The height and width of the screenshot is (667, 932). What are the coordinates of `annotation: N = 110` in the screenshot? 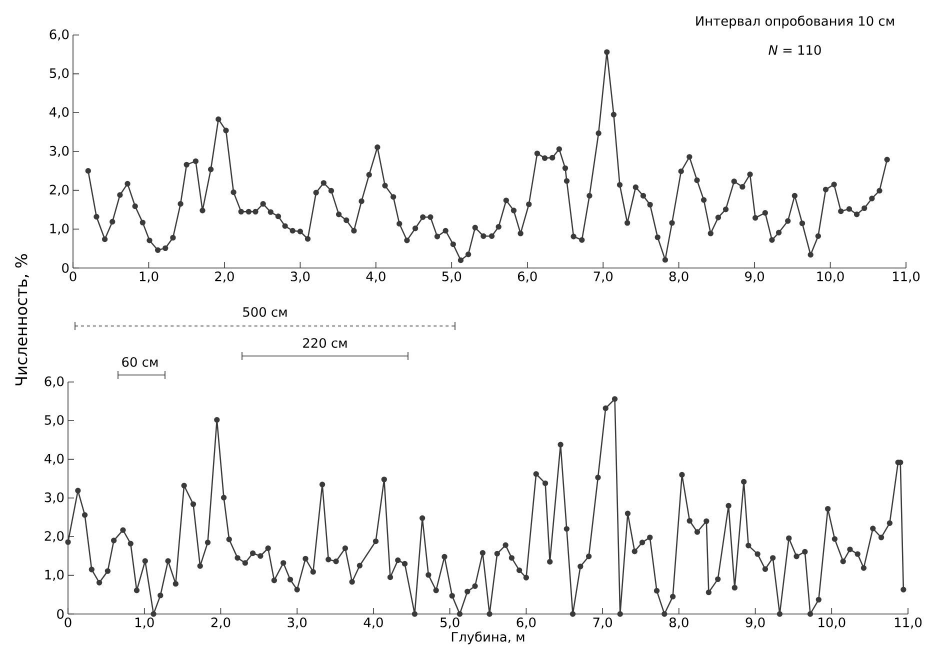 It's located at (794, 50).